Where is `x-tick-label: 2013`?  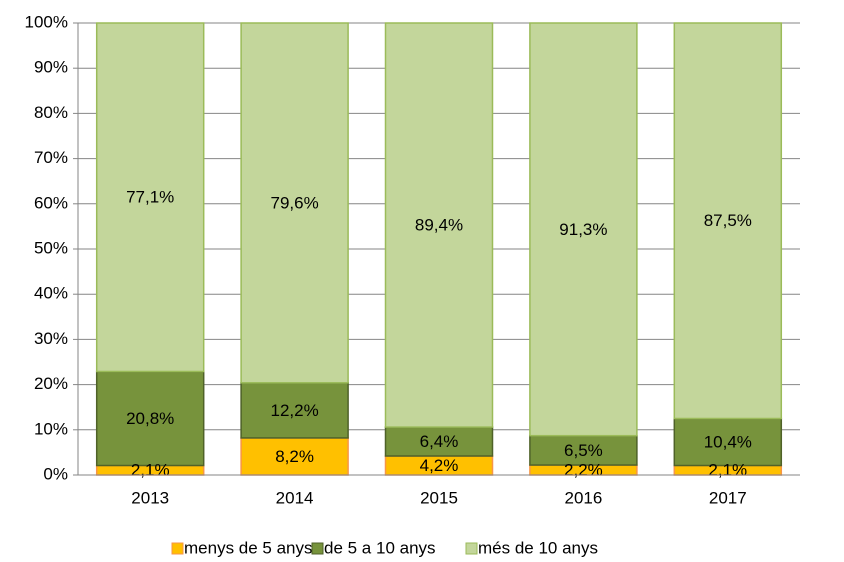
x-tick-label: 2013 is located at coordinates (150, 497).